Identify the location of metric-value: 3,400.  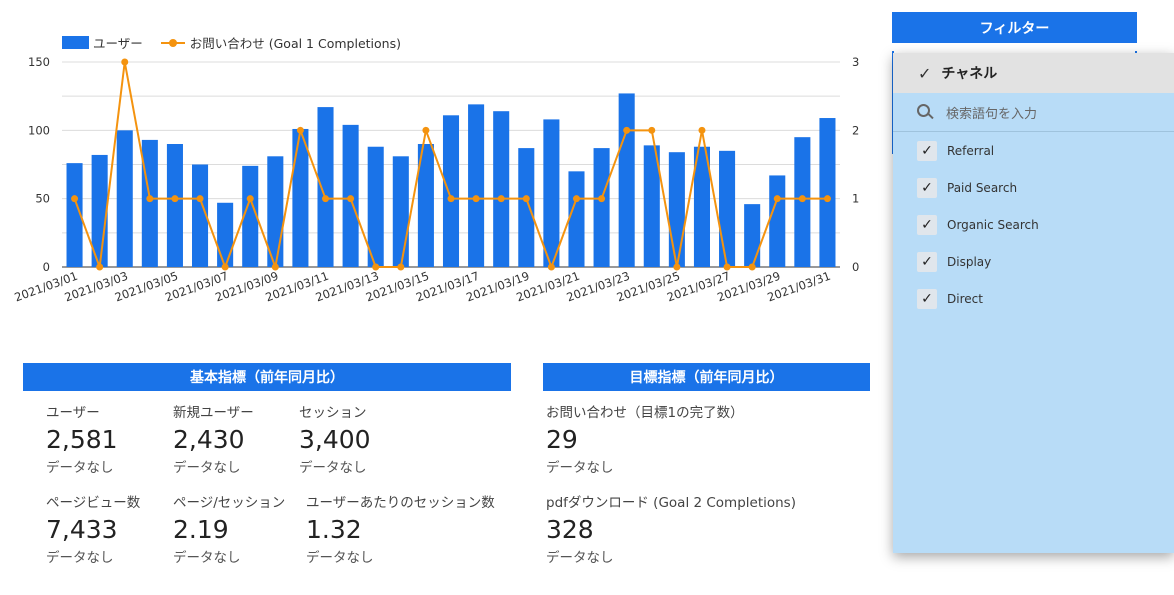
(335, 439).